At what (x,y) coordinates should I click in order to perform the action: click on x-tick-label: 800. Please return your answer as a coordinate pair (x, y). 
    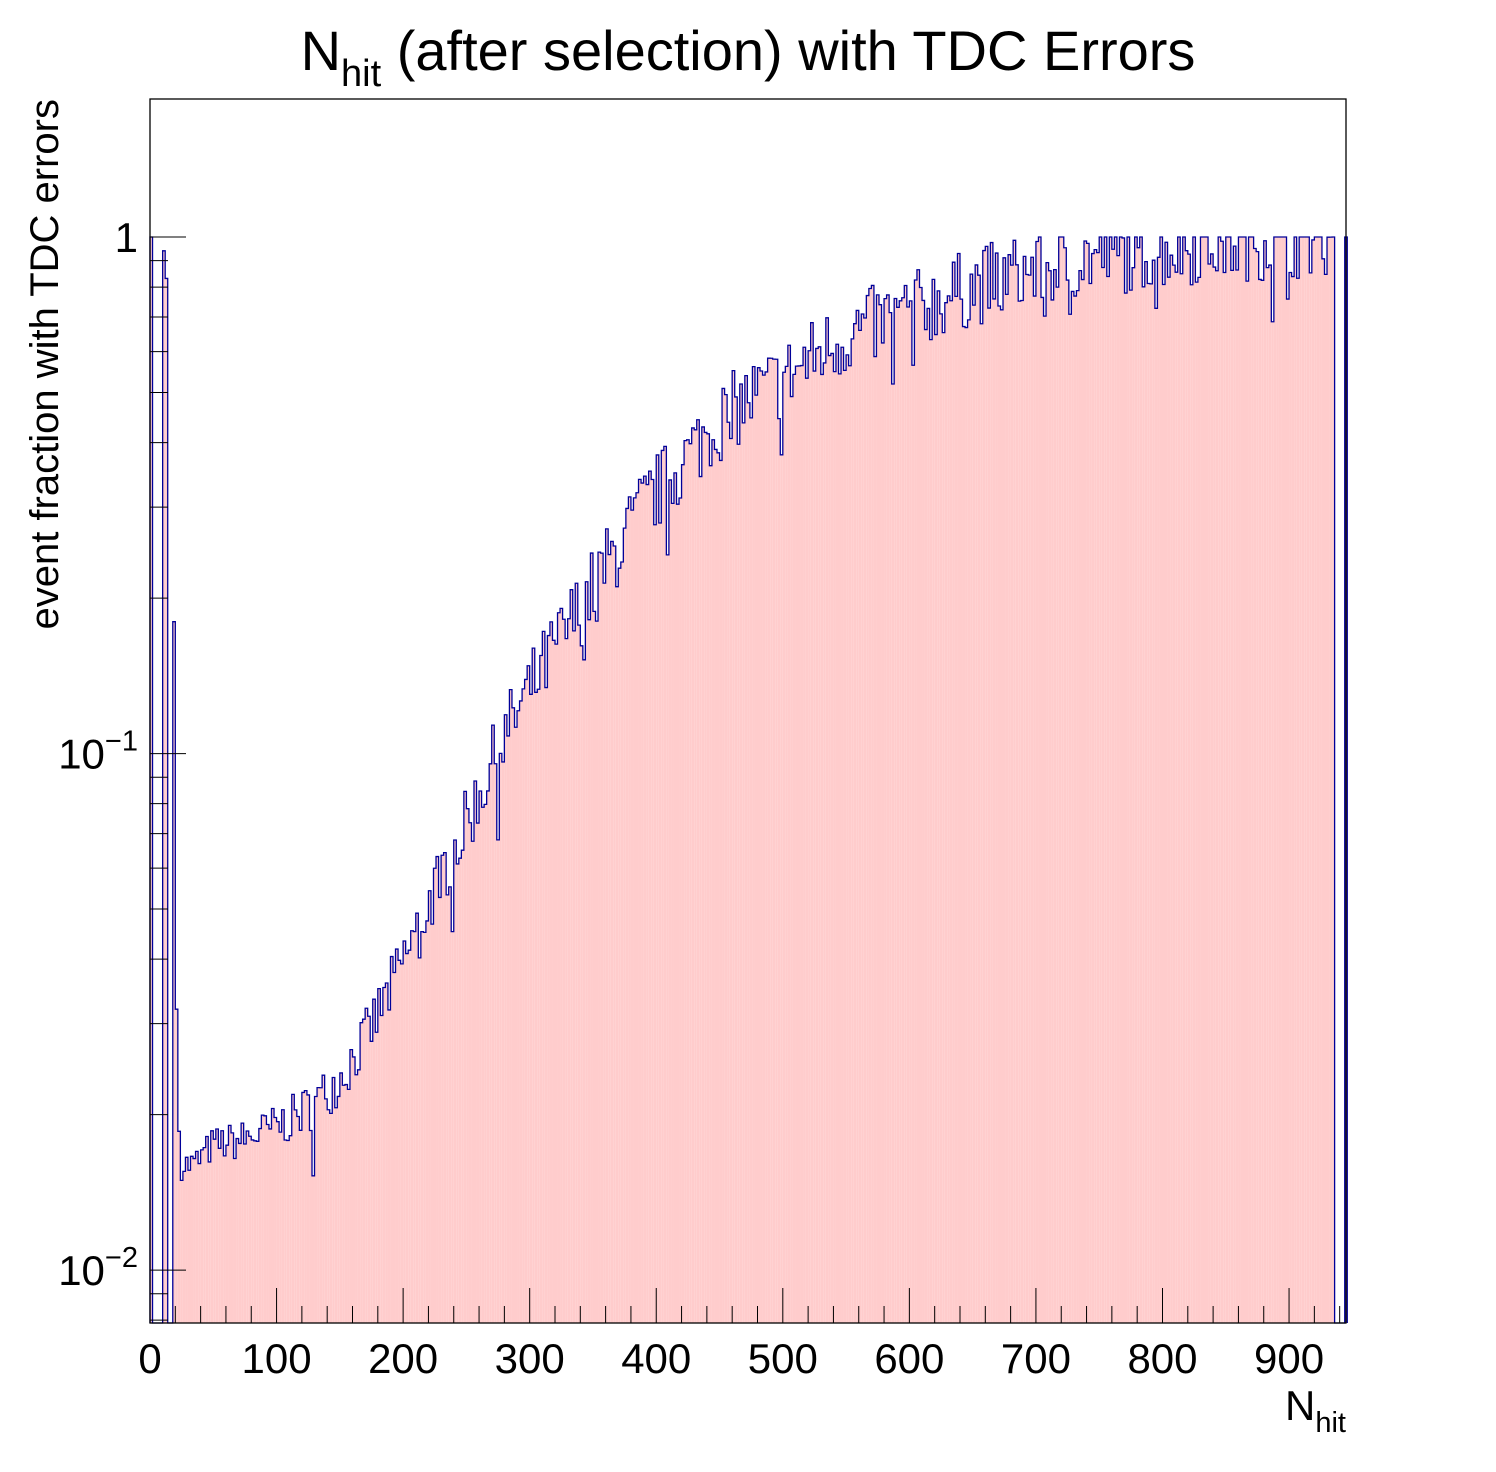
    Looking at the image, I should click on (1162, 1358).